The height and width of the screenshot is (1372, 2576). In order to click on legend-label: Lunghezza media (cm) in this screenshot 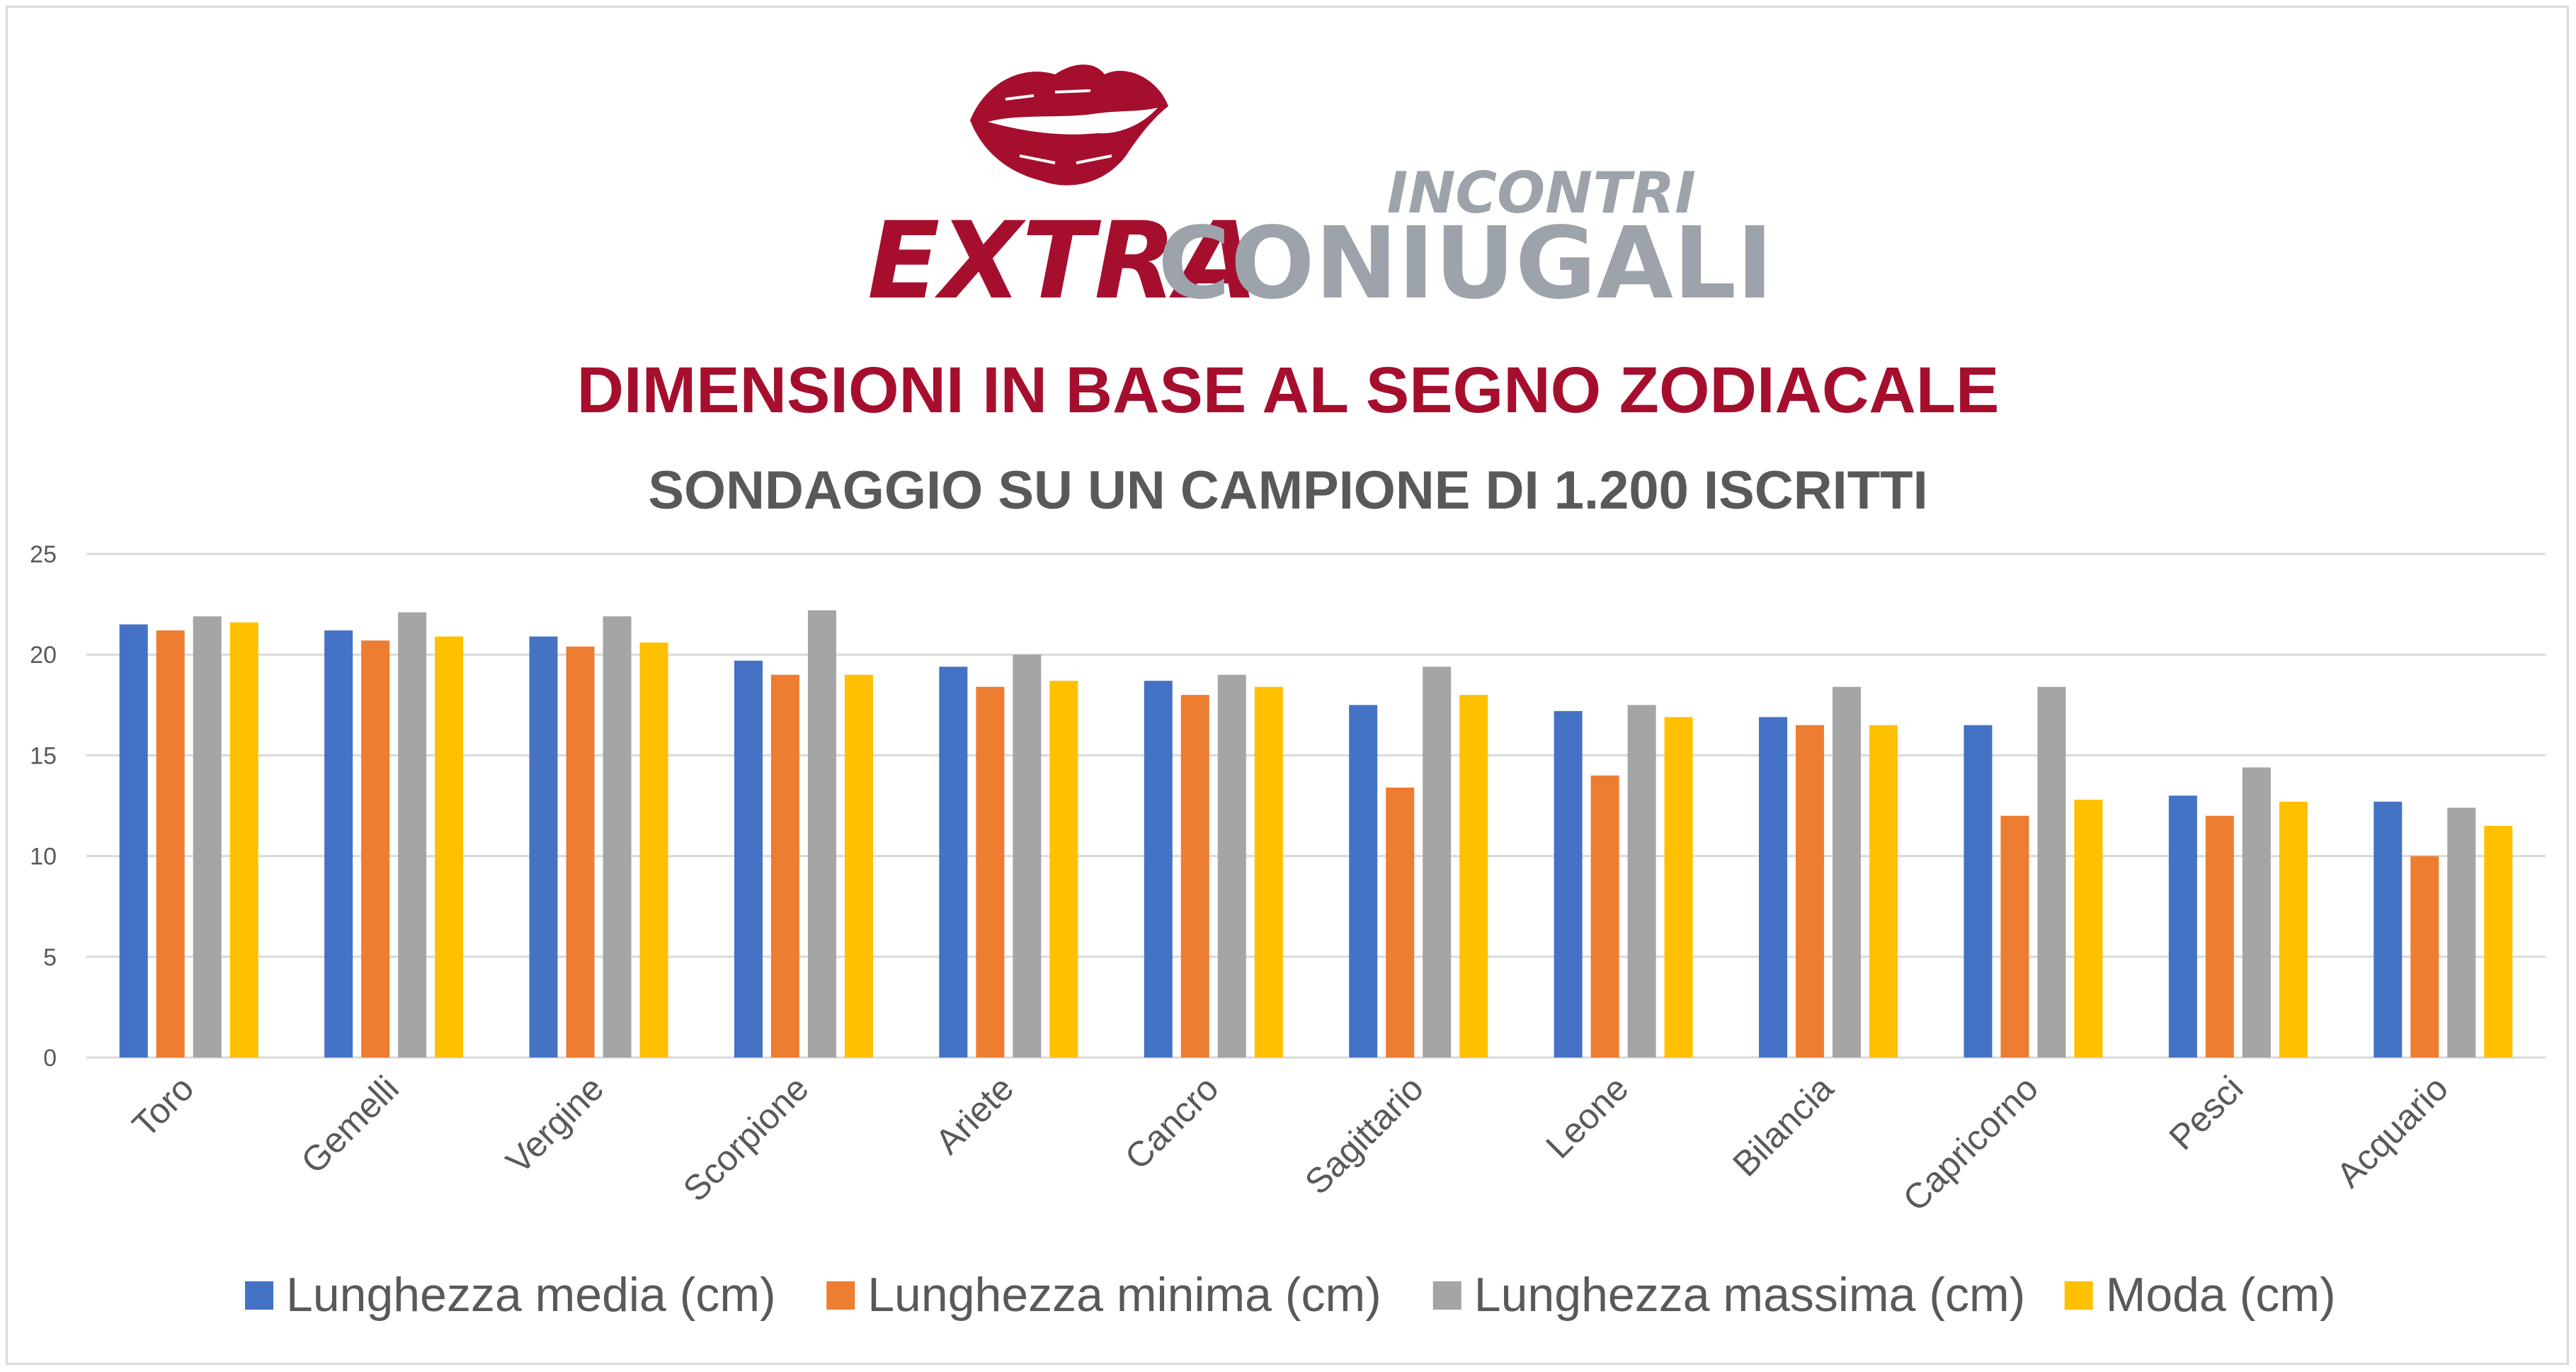, I will do `click(531, 1295)`.